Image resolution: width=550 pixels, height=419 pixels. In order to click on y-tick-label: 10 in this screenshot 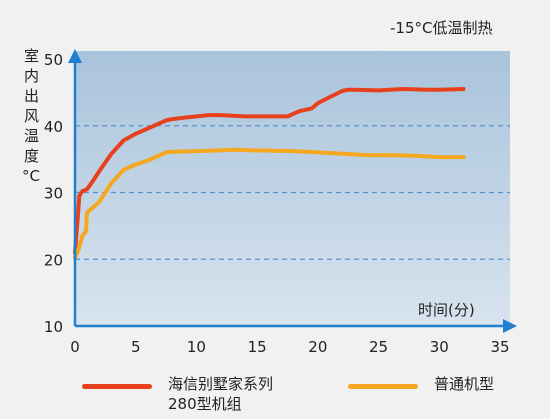, I will do `click(53, 327)`.